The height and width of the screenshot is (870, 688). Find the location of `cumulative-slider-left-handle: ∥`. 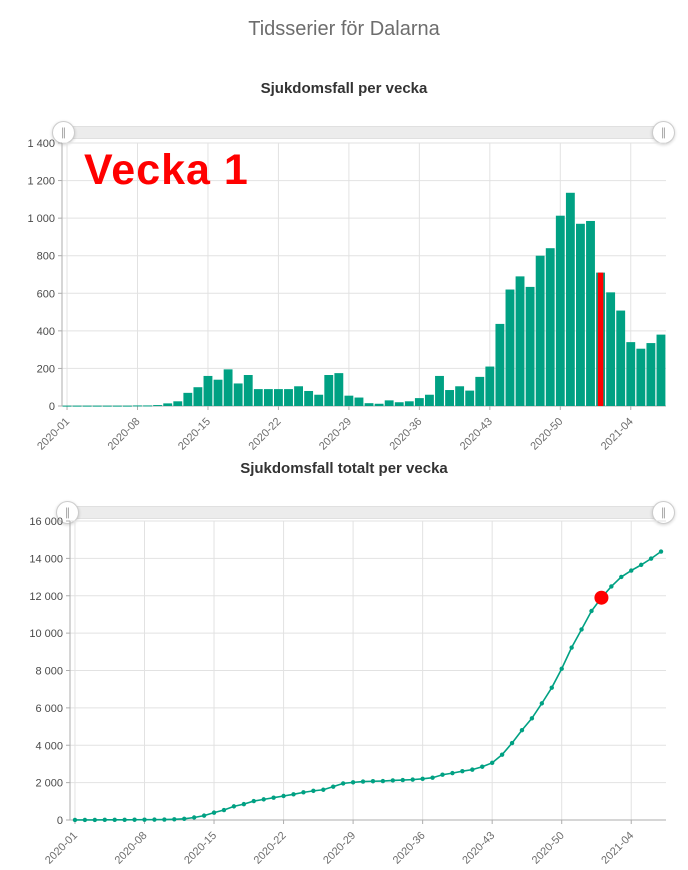

cumulative-slider-left-handle: ∥ is located at coordinates (67, 512).